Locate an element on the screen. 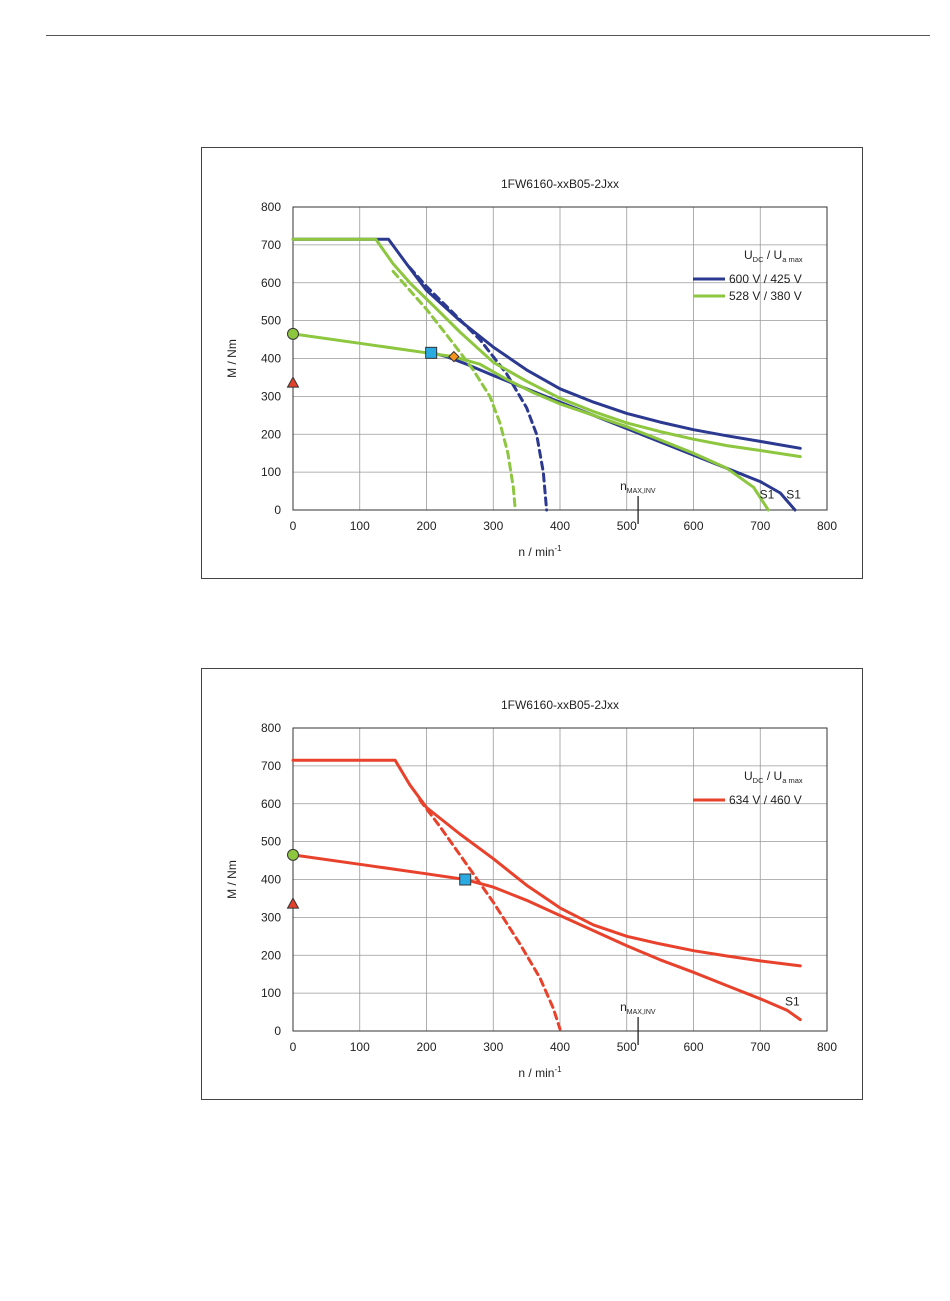  legend-entry: 528 V / 380 V is located at coordinates (765, 296).